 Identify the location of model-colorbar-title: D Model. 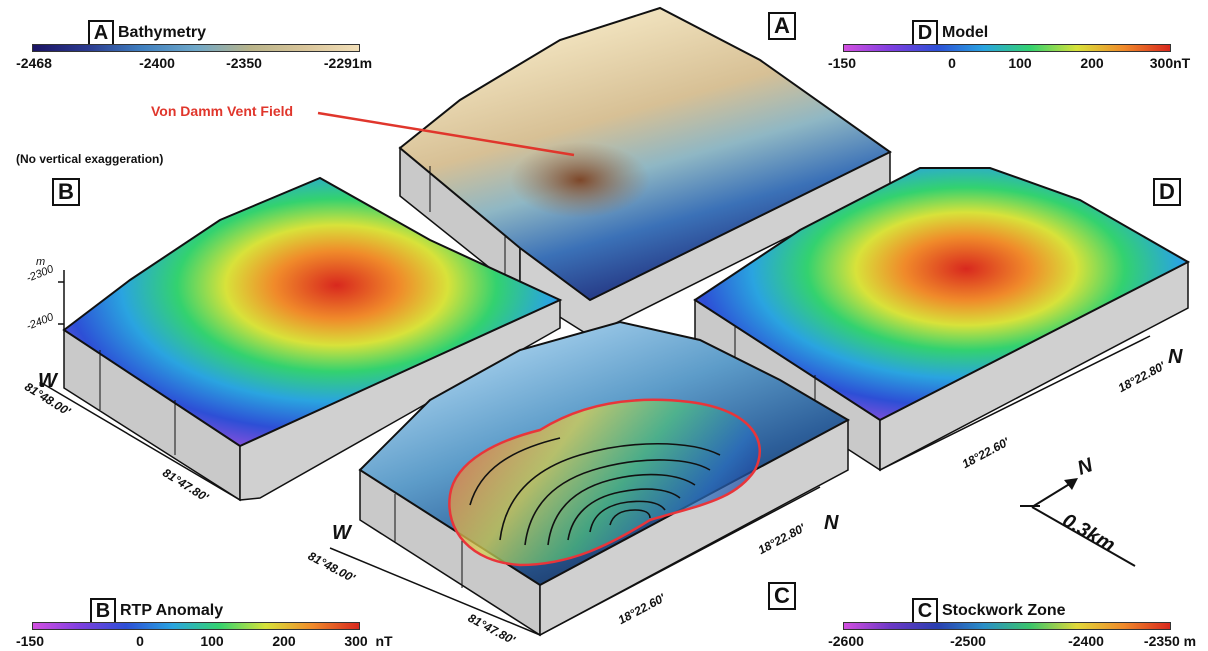
(950, 33).